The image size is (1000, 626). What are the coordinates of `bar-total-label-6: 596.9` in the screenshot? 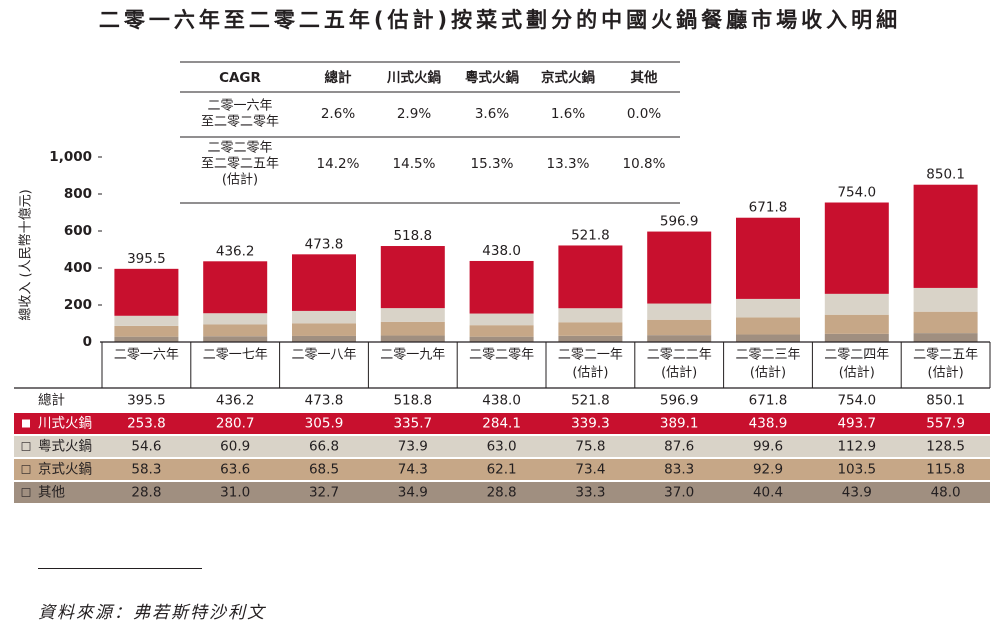 It's located at (679, 222).